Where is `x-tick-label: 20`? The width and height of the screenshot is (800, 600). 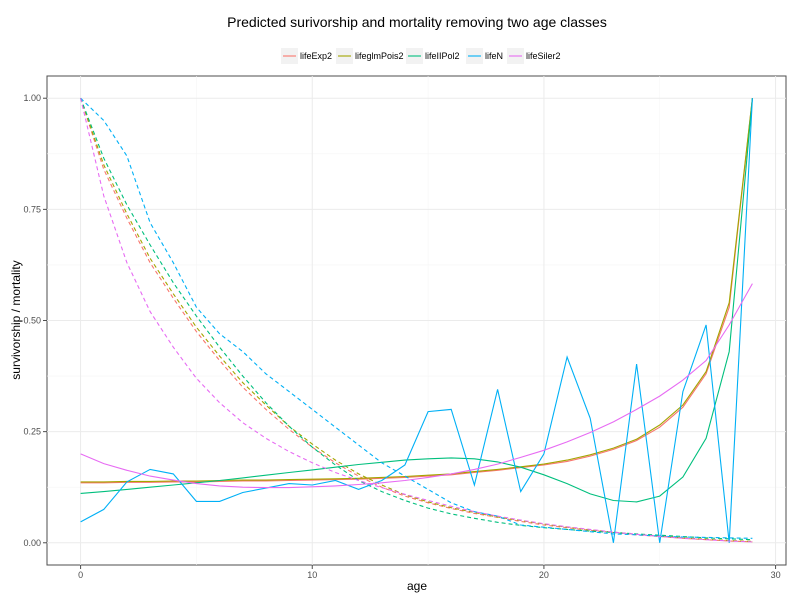
x-tick-label: 20 is located at coordinates (544, 575).